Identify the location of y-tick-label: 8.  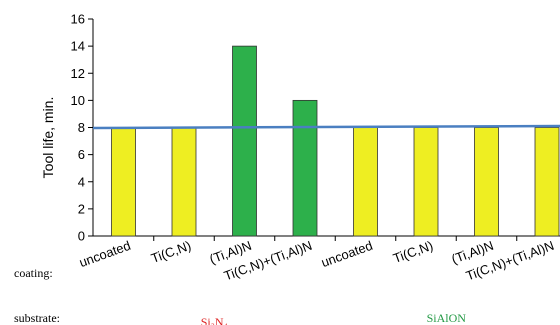
(81, 127).